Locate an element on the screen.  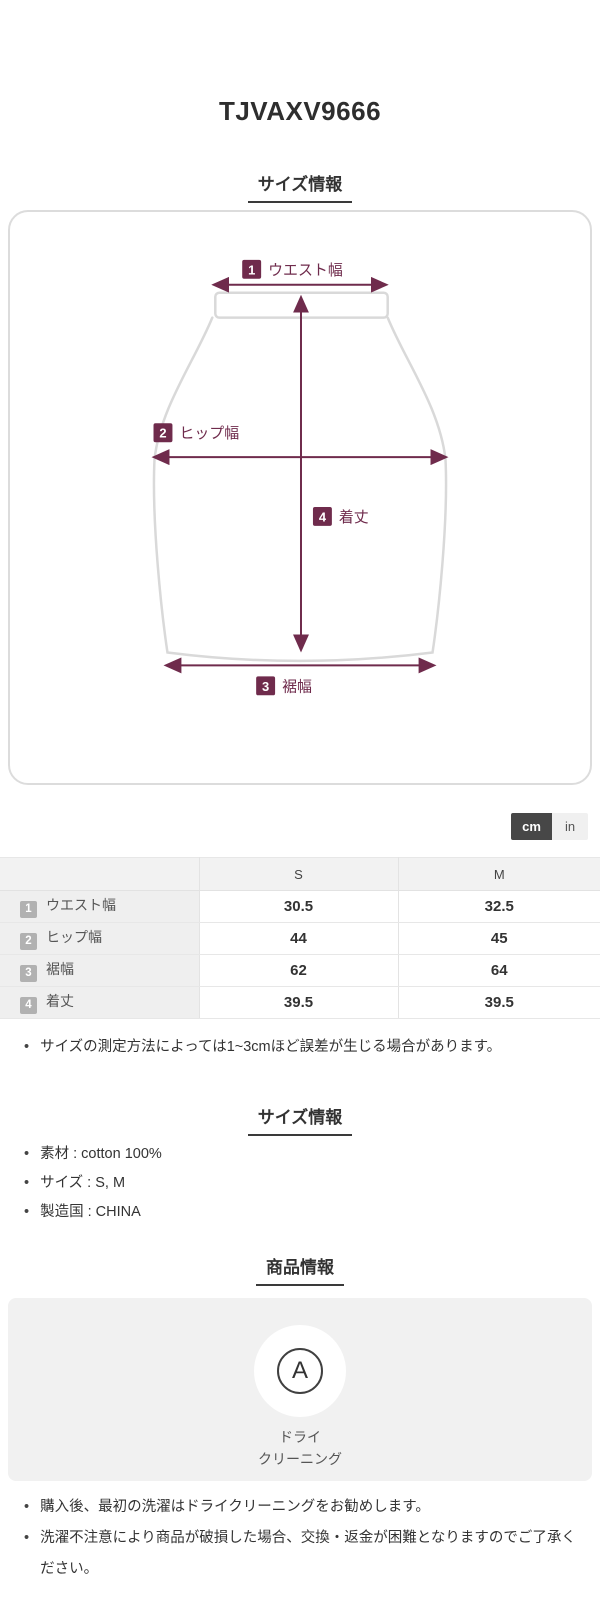
svg-text: 3 is located at coordinates (265, 686).